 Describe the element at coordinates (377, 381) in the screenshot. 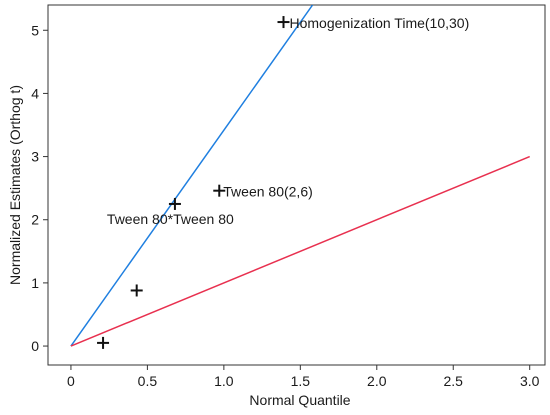

I see `x-tick-label: 2.0` at that location.